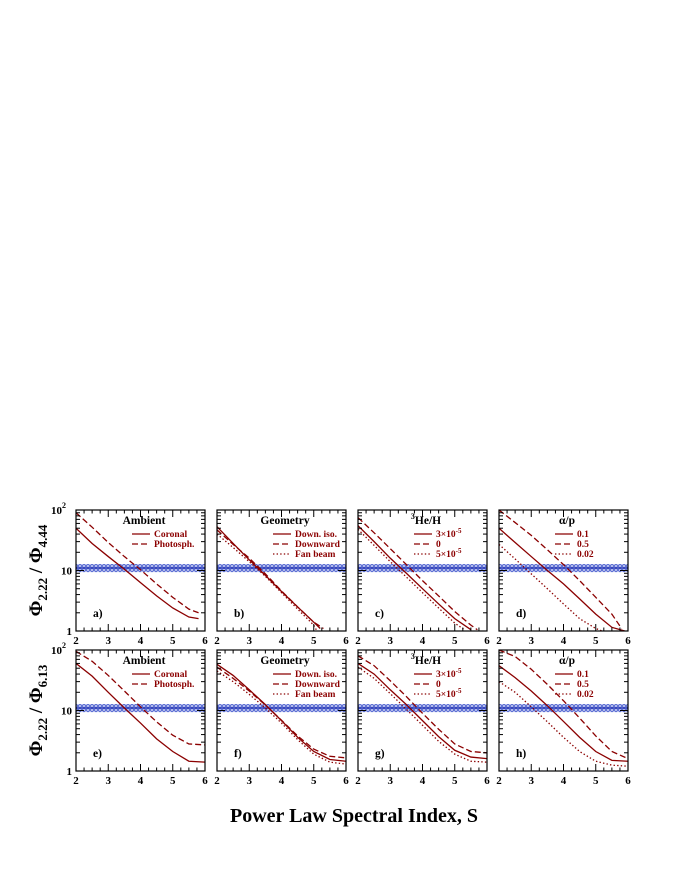 The width and height of the screenshot is (673, 871). I want to click on legend-label: Fan beam, so click(315, 555).